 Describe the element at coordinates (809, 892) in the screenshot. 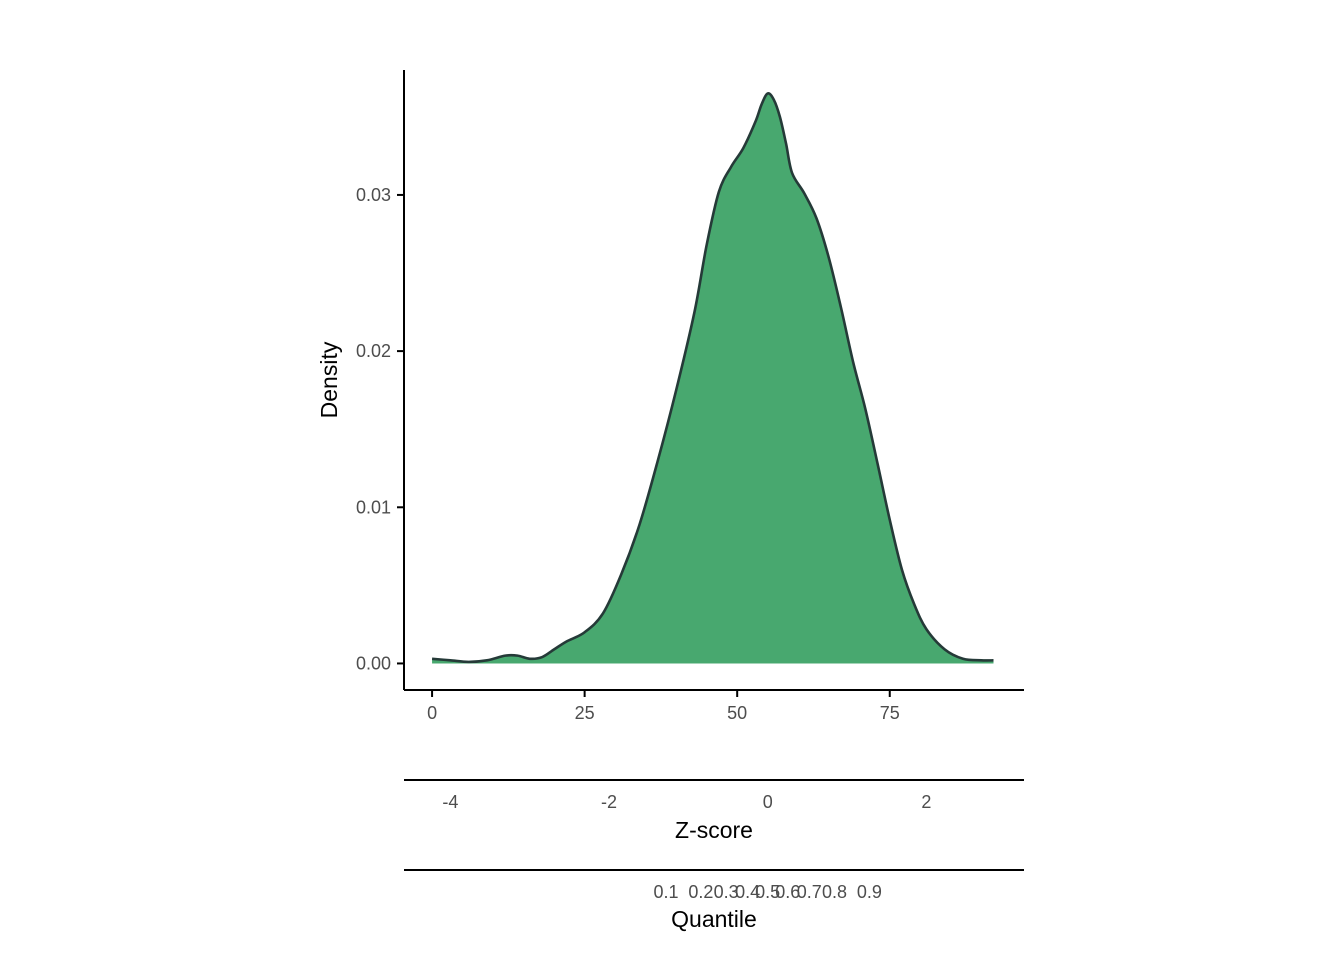

I see `quantile-tick-label: 0.7` at that location.